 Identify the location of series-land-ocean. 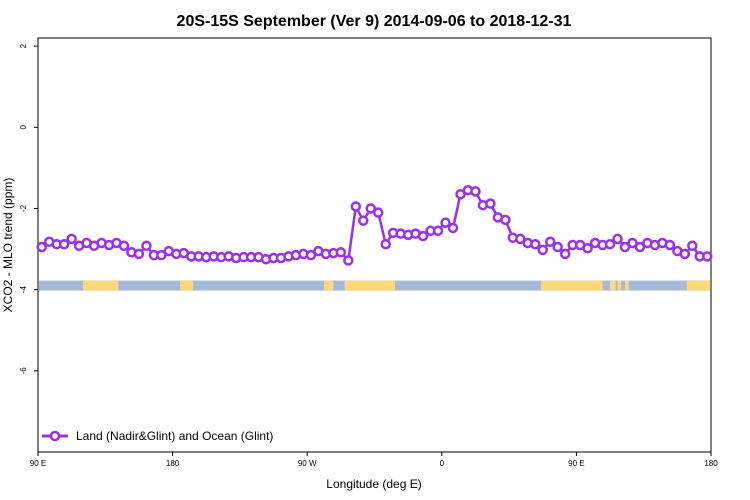
(374, 225).